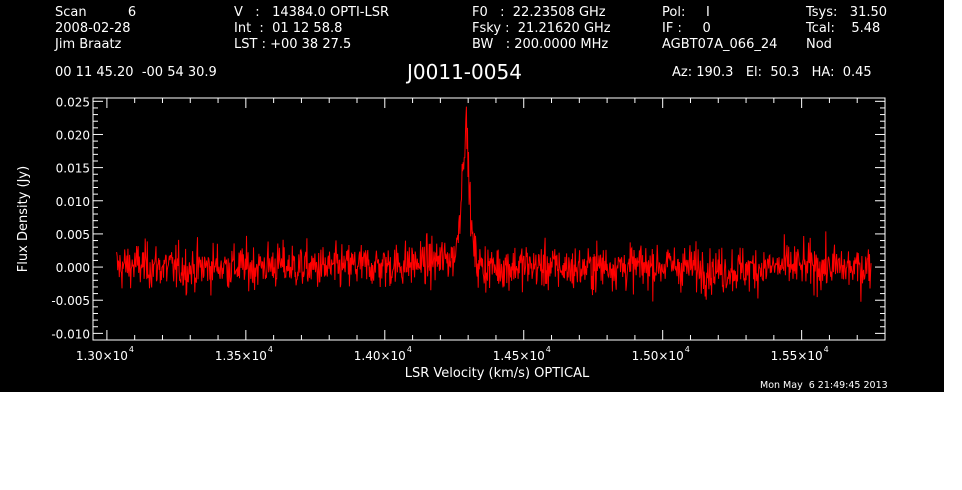 This screenshot has height=490, width=962. Describe the element at coordinates (312, 12) in the screenshot. I see `header-velocity: V : 14384.0 OPTI-LSR` at that location.